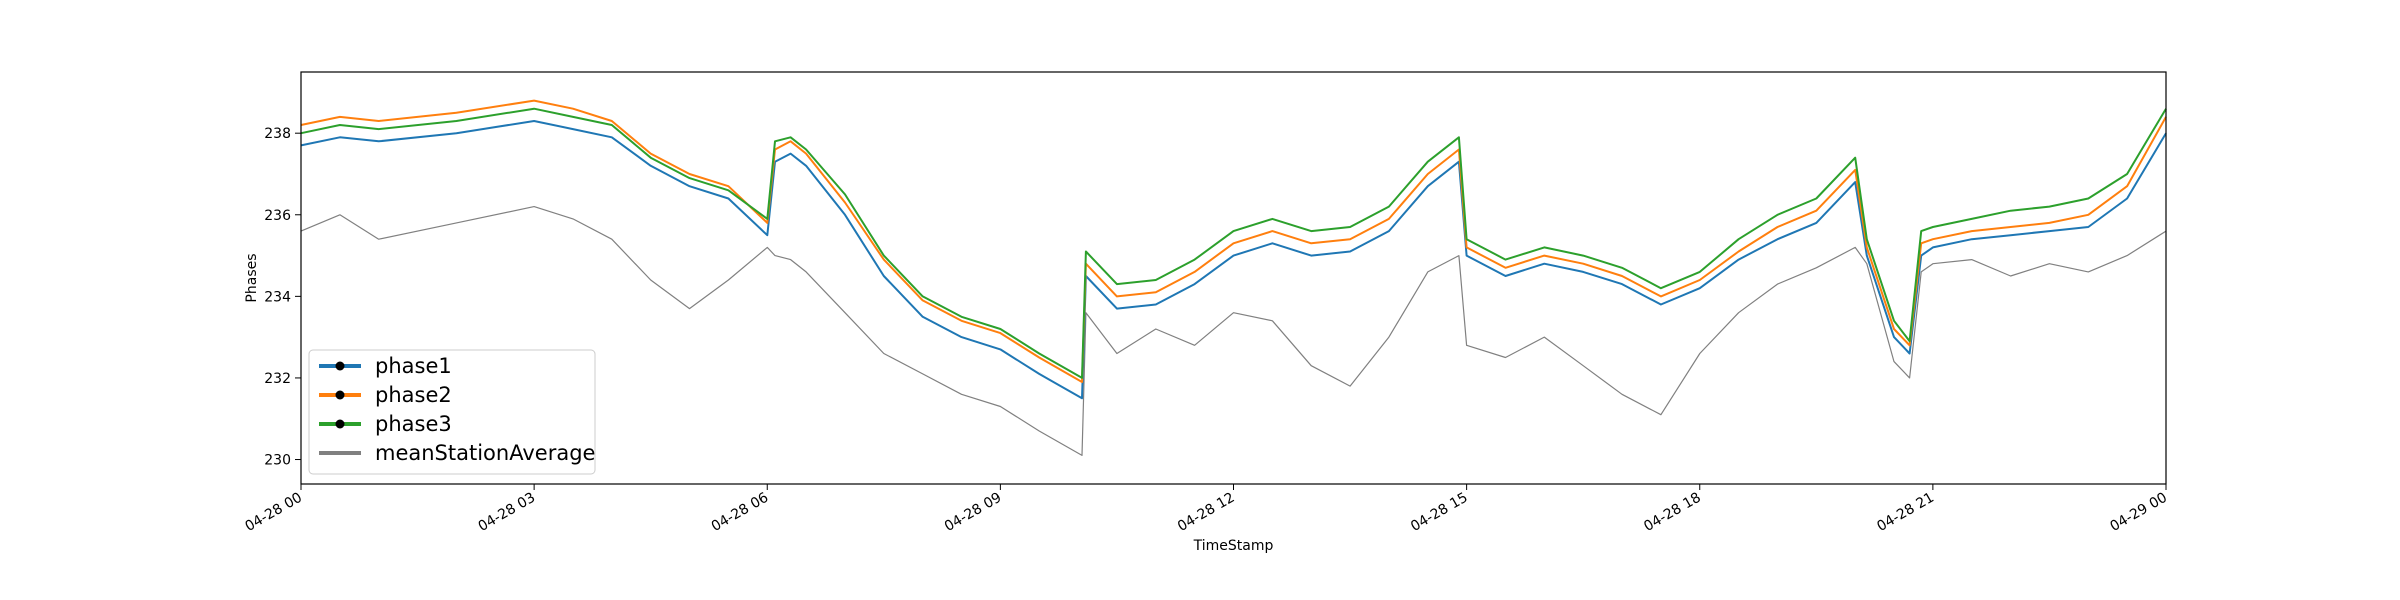 The width and height of the screenshot is (2400, 600). I want to click on legend: phase1 phase2 phase3 meanStationAverage, so click(452, 412).